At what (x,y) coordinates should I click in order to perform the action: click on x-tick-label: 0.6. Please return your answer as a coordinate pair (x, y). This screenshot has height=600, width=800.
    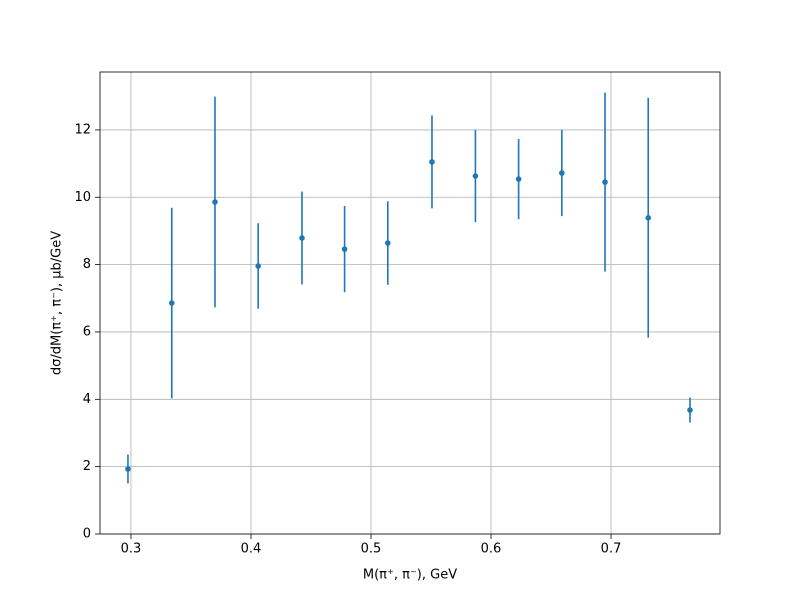
    Looking at the image, I should click on (491, 549).